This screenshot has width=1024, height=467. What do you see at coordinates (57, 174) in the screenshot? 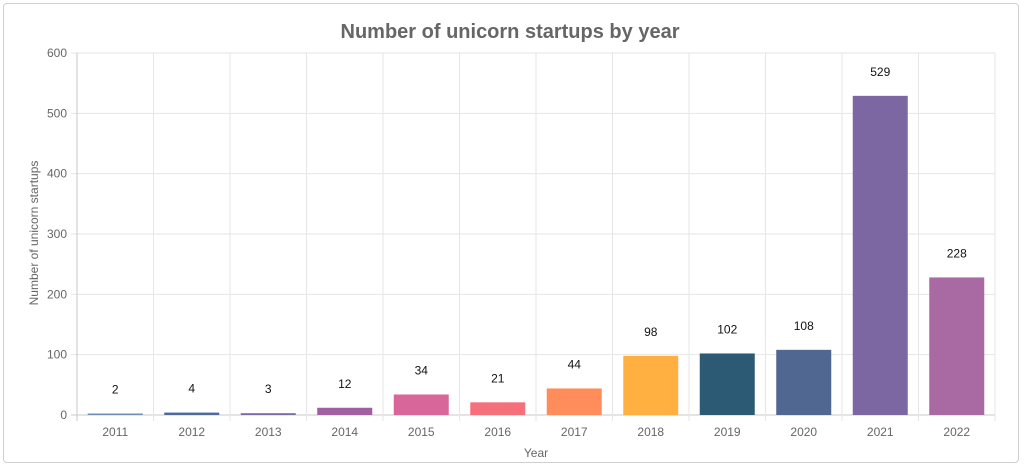
I see `y-tick-label: 400` at bounding box center [57, 174].